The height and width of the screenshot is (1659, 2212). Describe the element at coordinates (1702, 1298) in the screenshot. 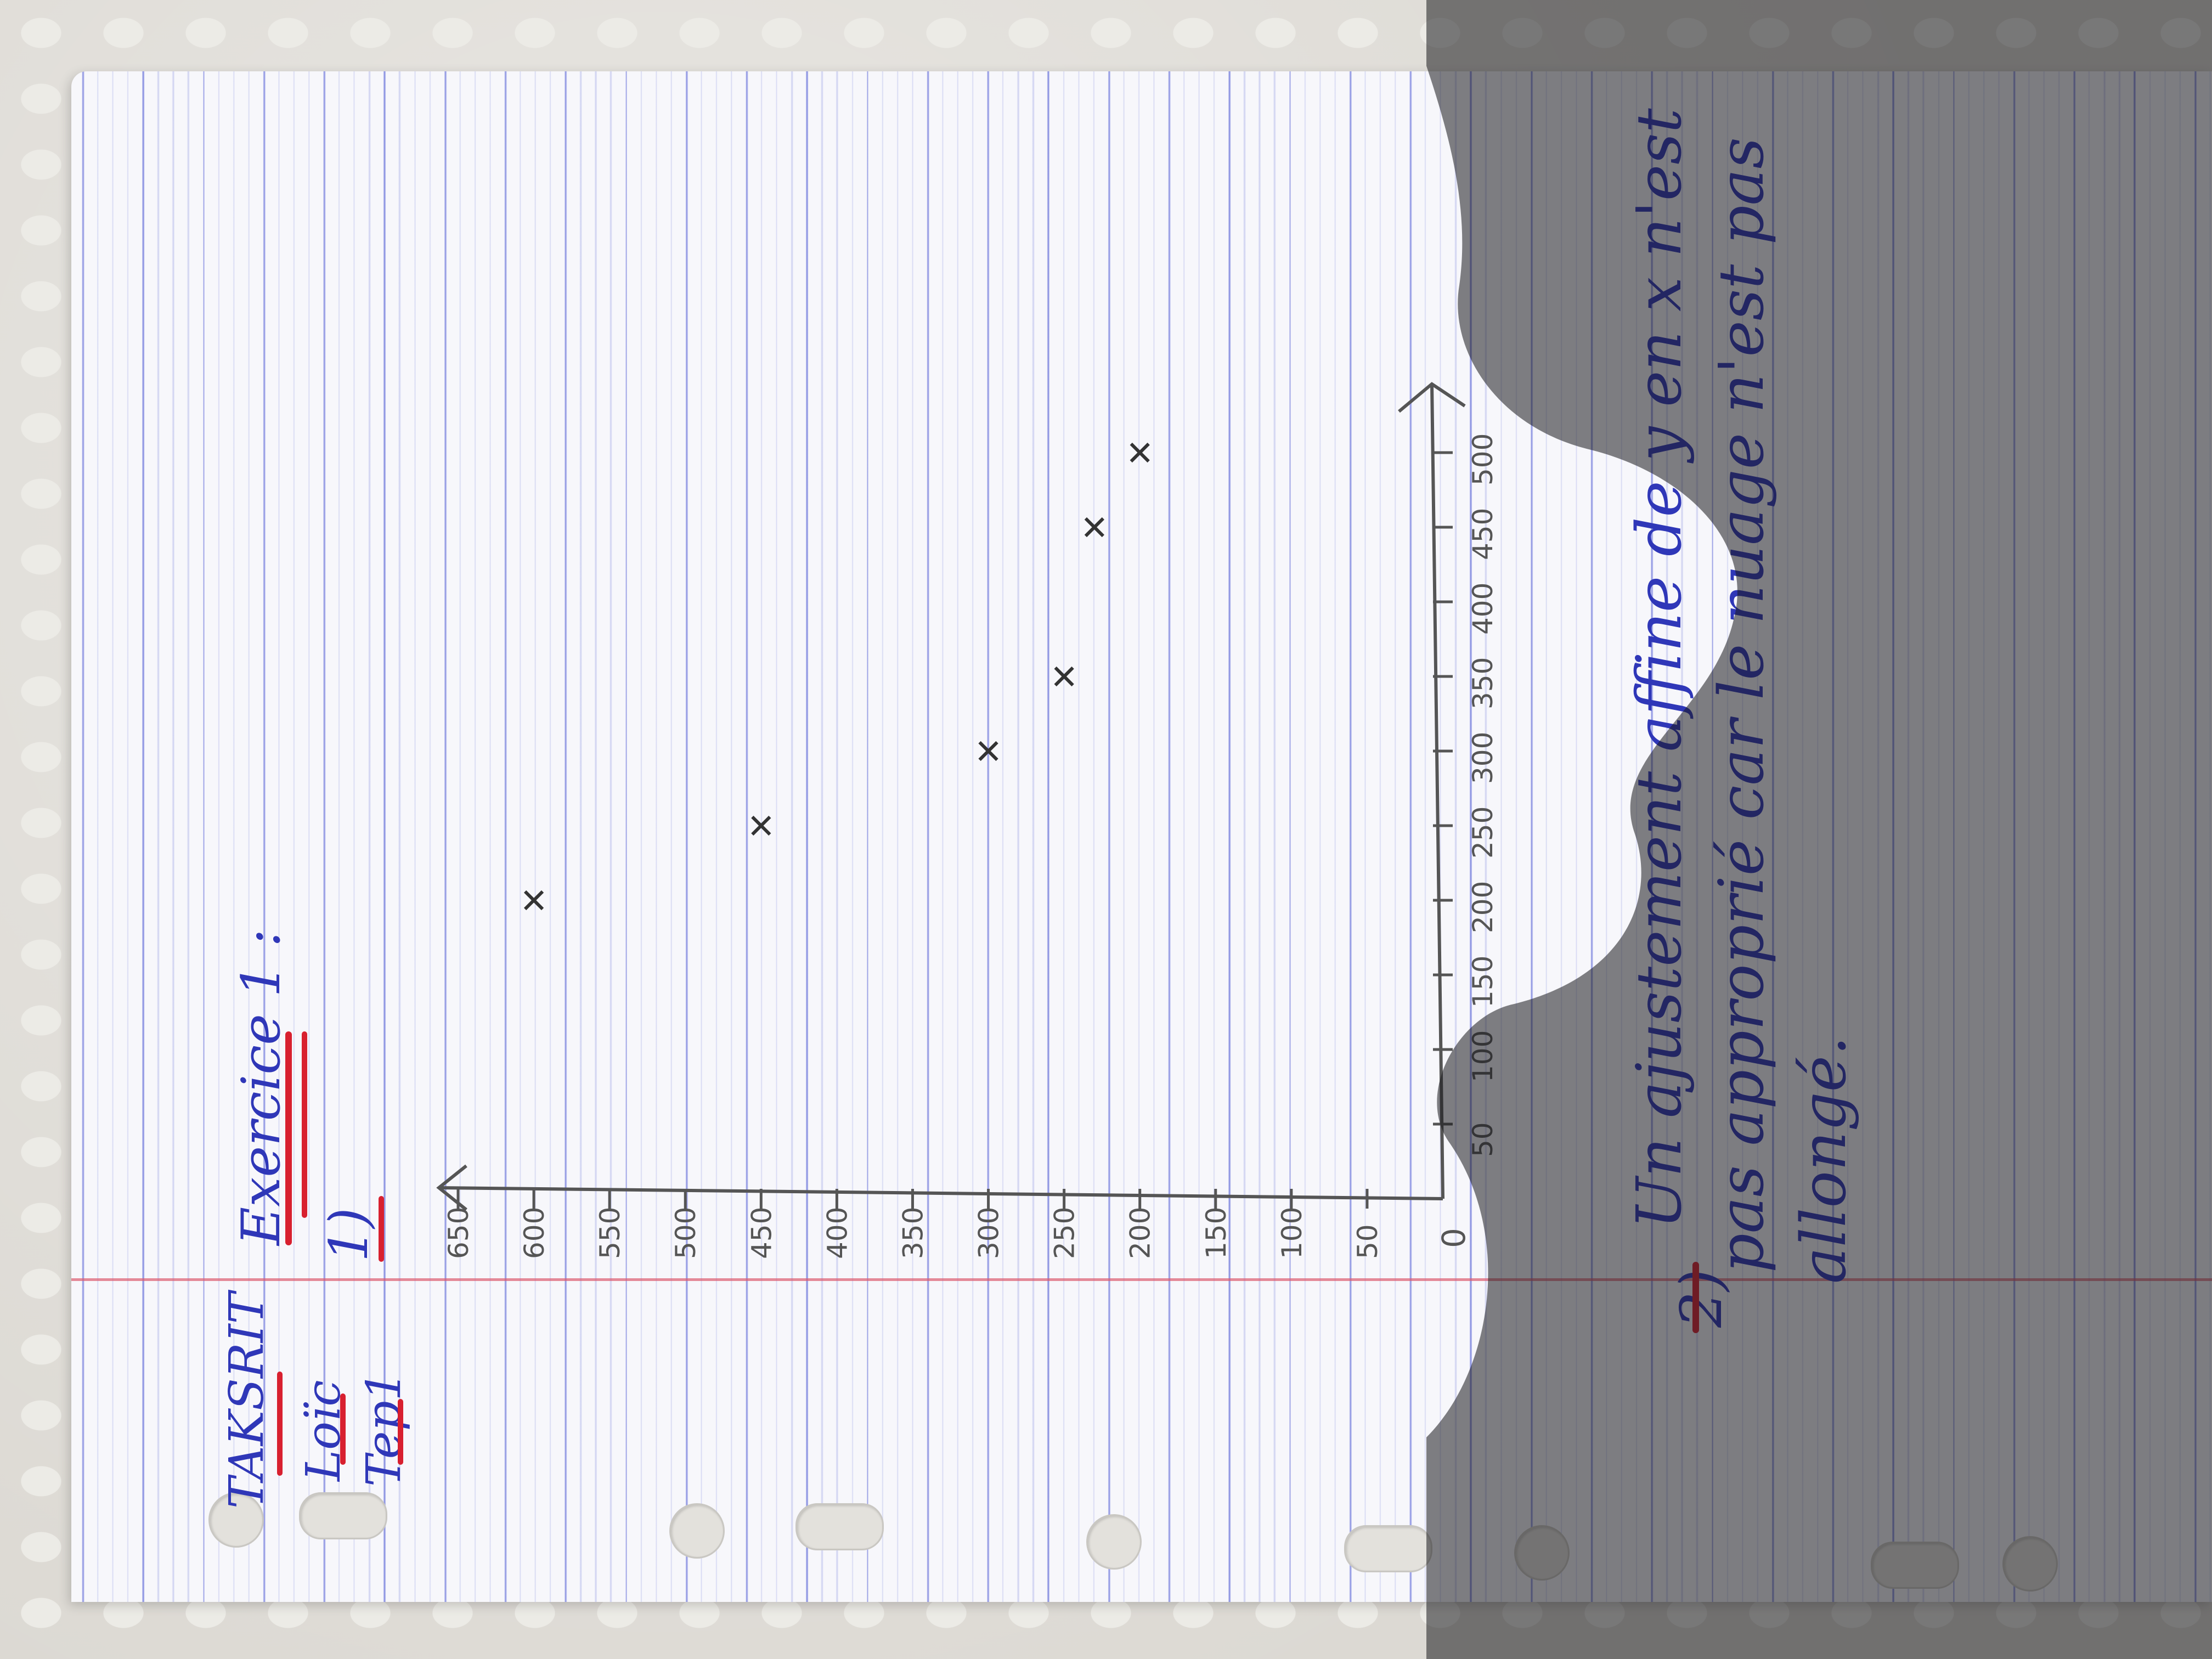

I see `question-2-number: 2)` at that location.